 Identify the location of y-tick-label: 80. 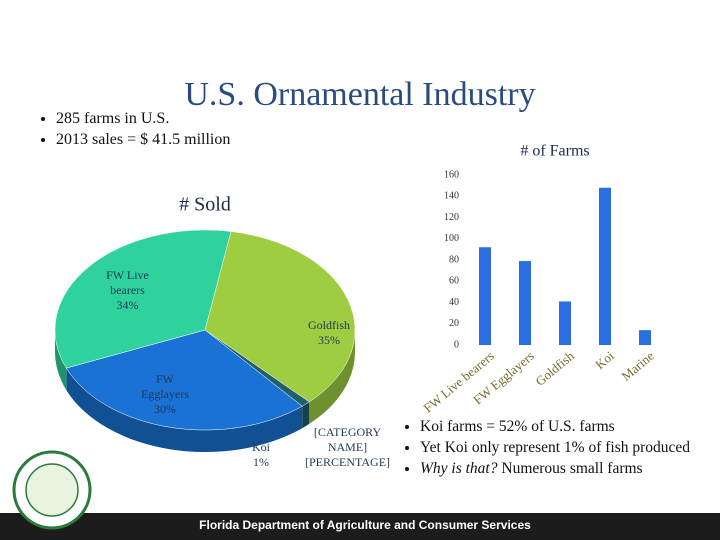
(454, 259).